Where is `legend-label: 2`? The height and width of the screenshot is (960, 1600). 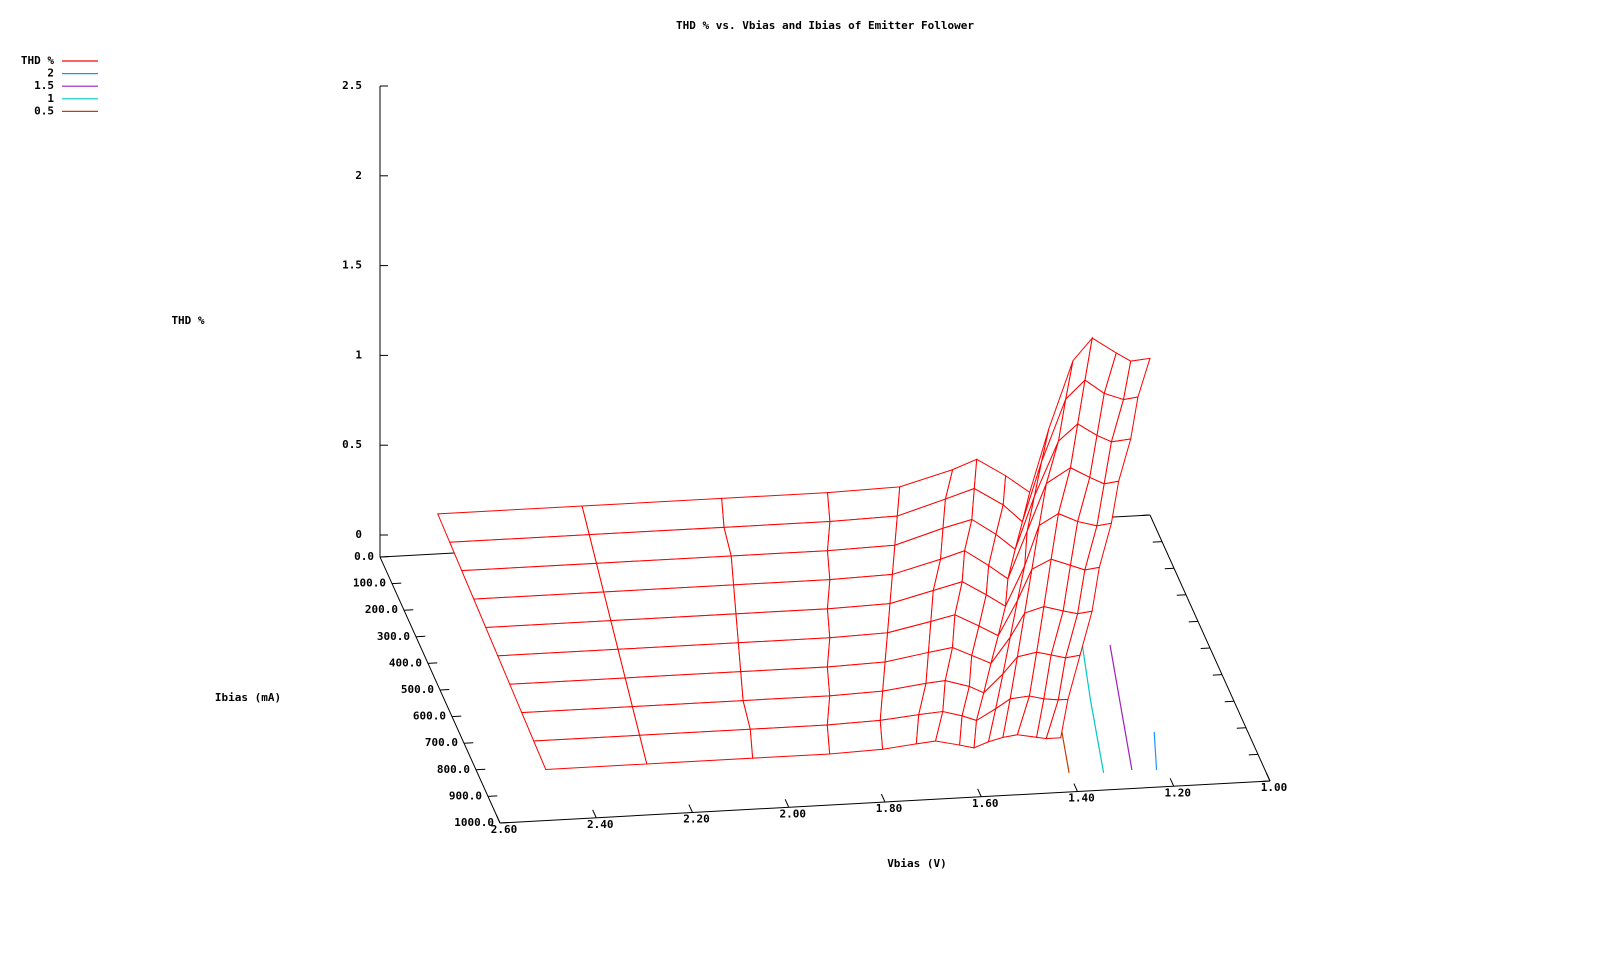
legend-label: 2 is located at coordinates (50, 73).